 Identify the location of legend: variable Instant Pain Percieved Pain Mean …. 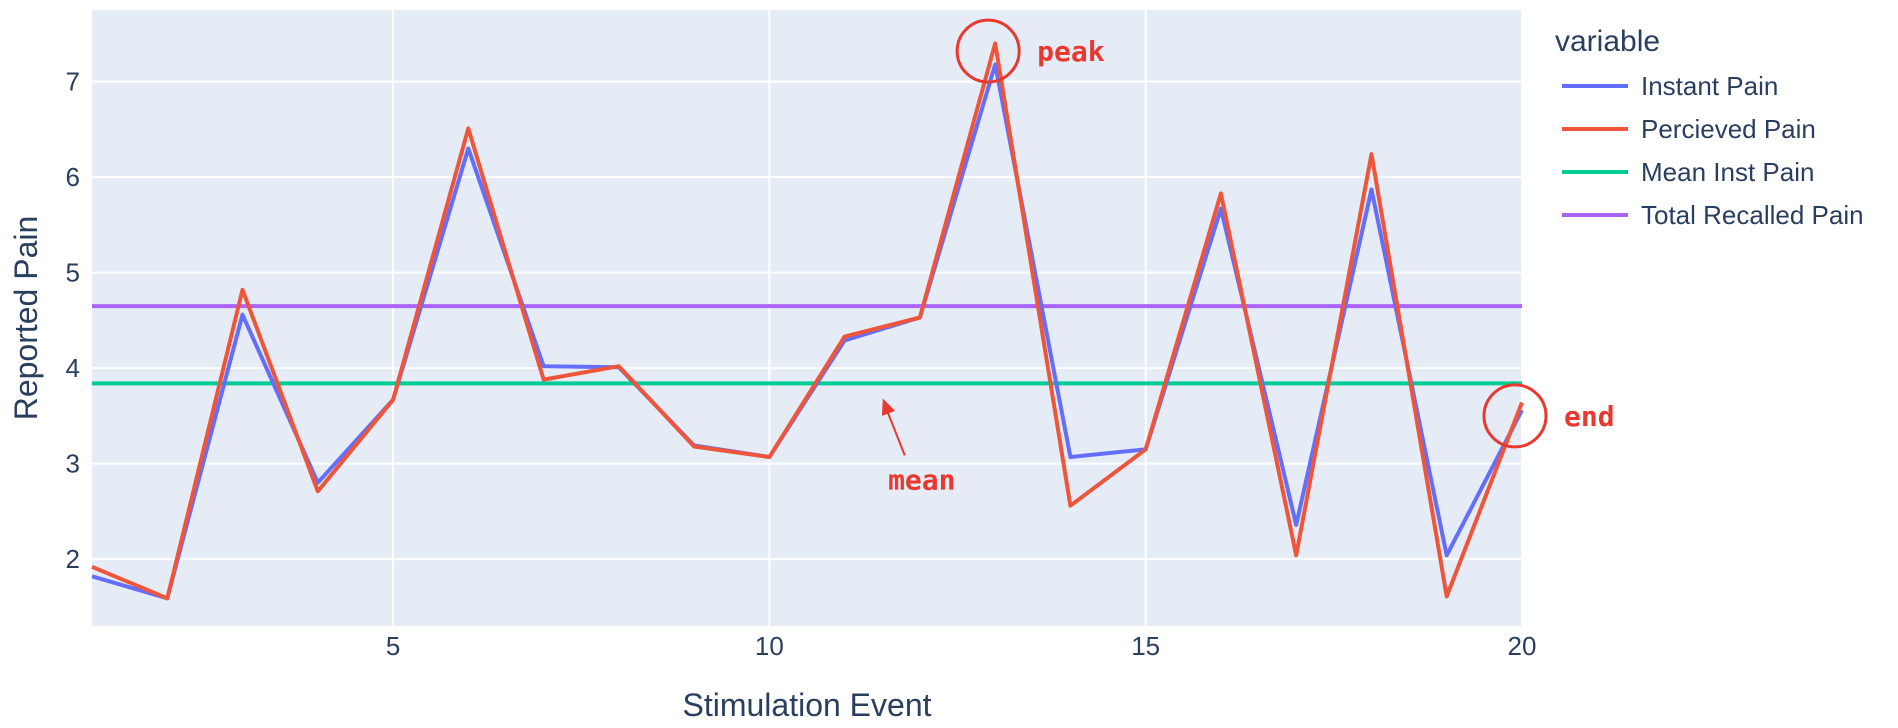
(1709, 127).